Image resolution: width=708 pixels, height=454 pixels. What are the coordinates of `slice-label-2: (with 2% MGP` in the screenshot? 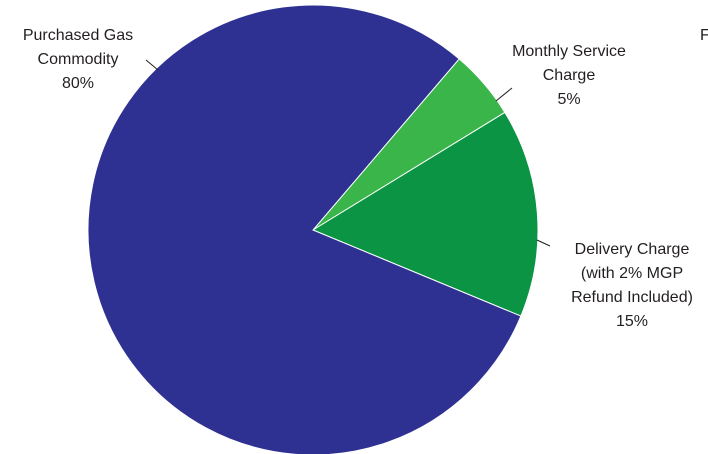 It's located at (632, 273).